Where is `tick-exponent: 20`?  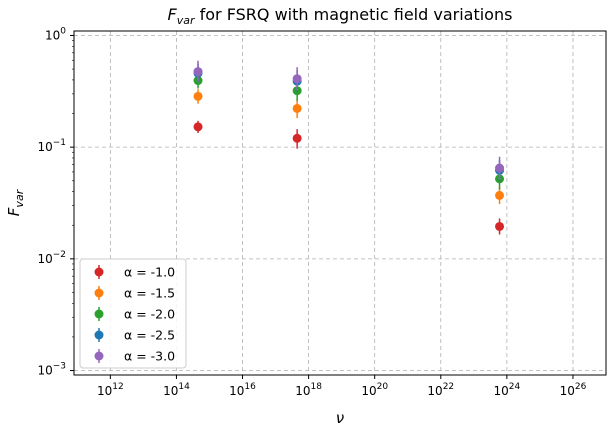
tick-exponent: 20 is located at coordinates (383, 387).